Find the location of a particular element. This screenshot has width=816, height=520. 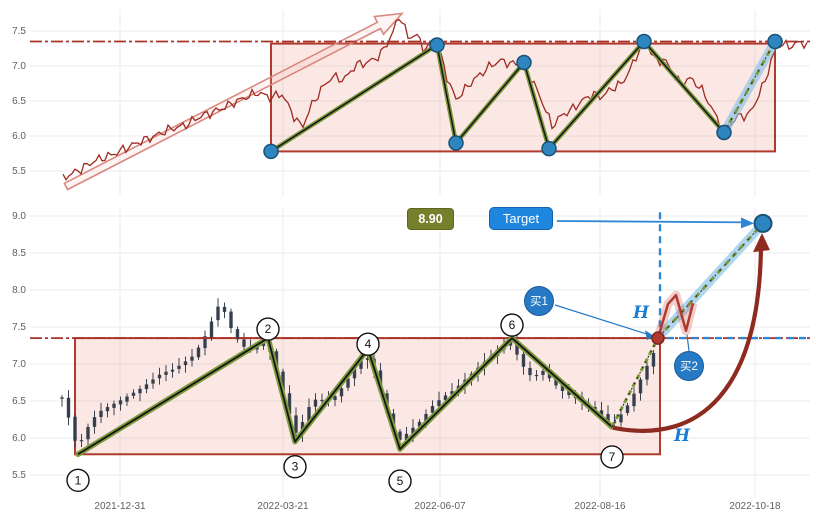

target-arrow-line is located at coordinates (652, 222).